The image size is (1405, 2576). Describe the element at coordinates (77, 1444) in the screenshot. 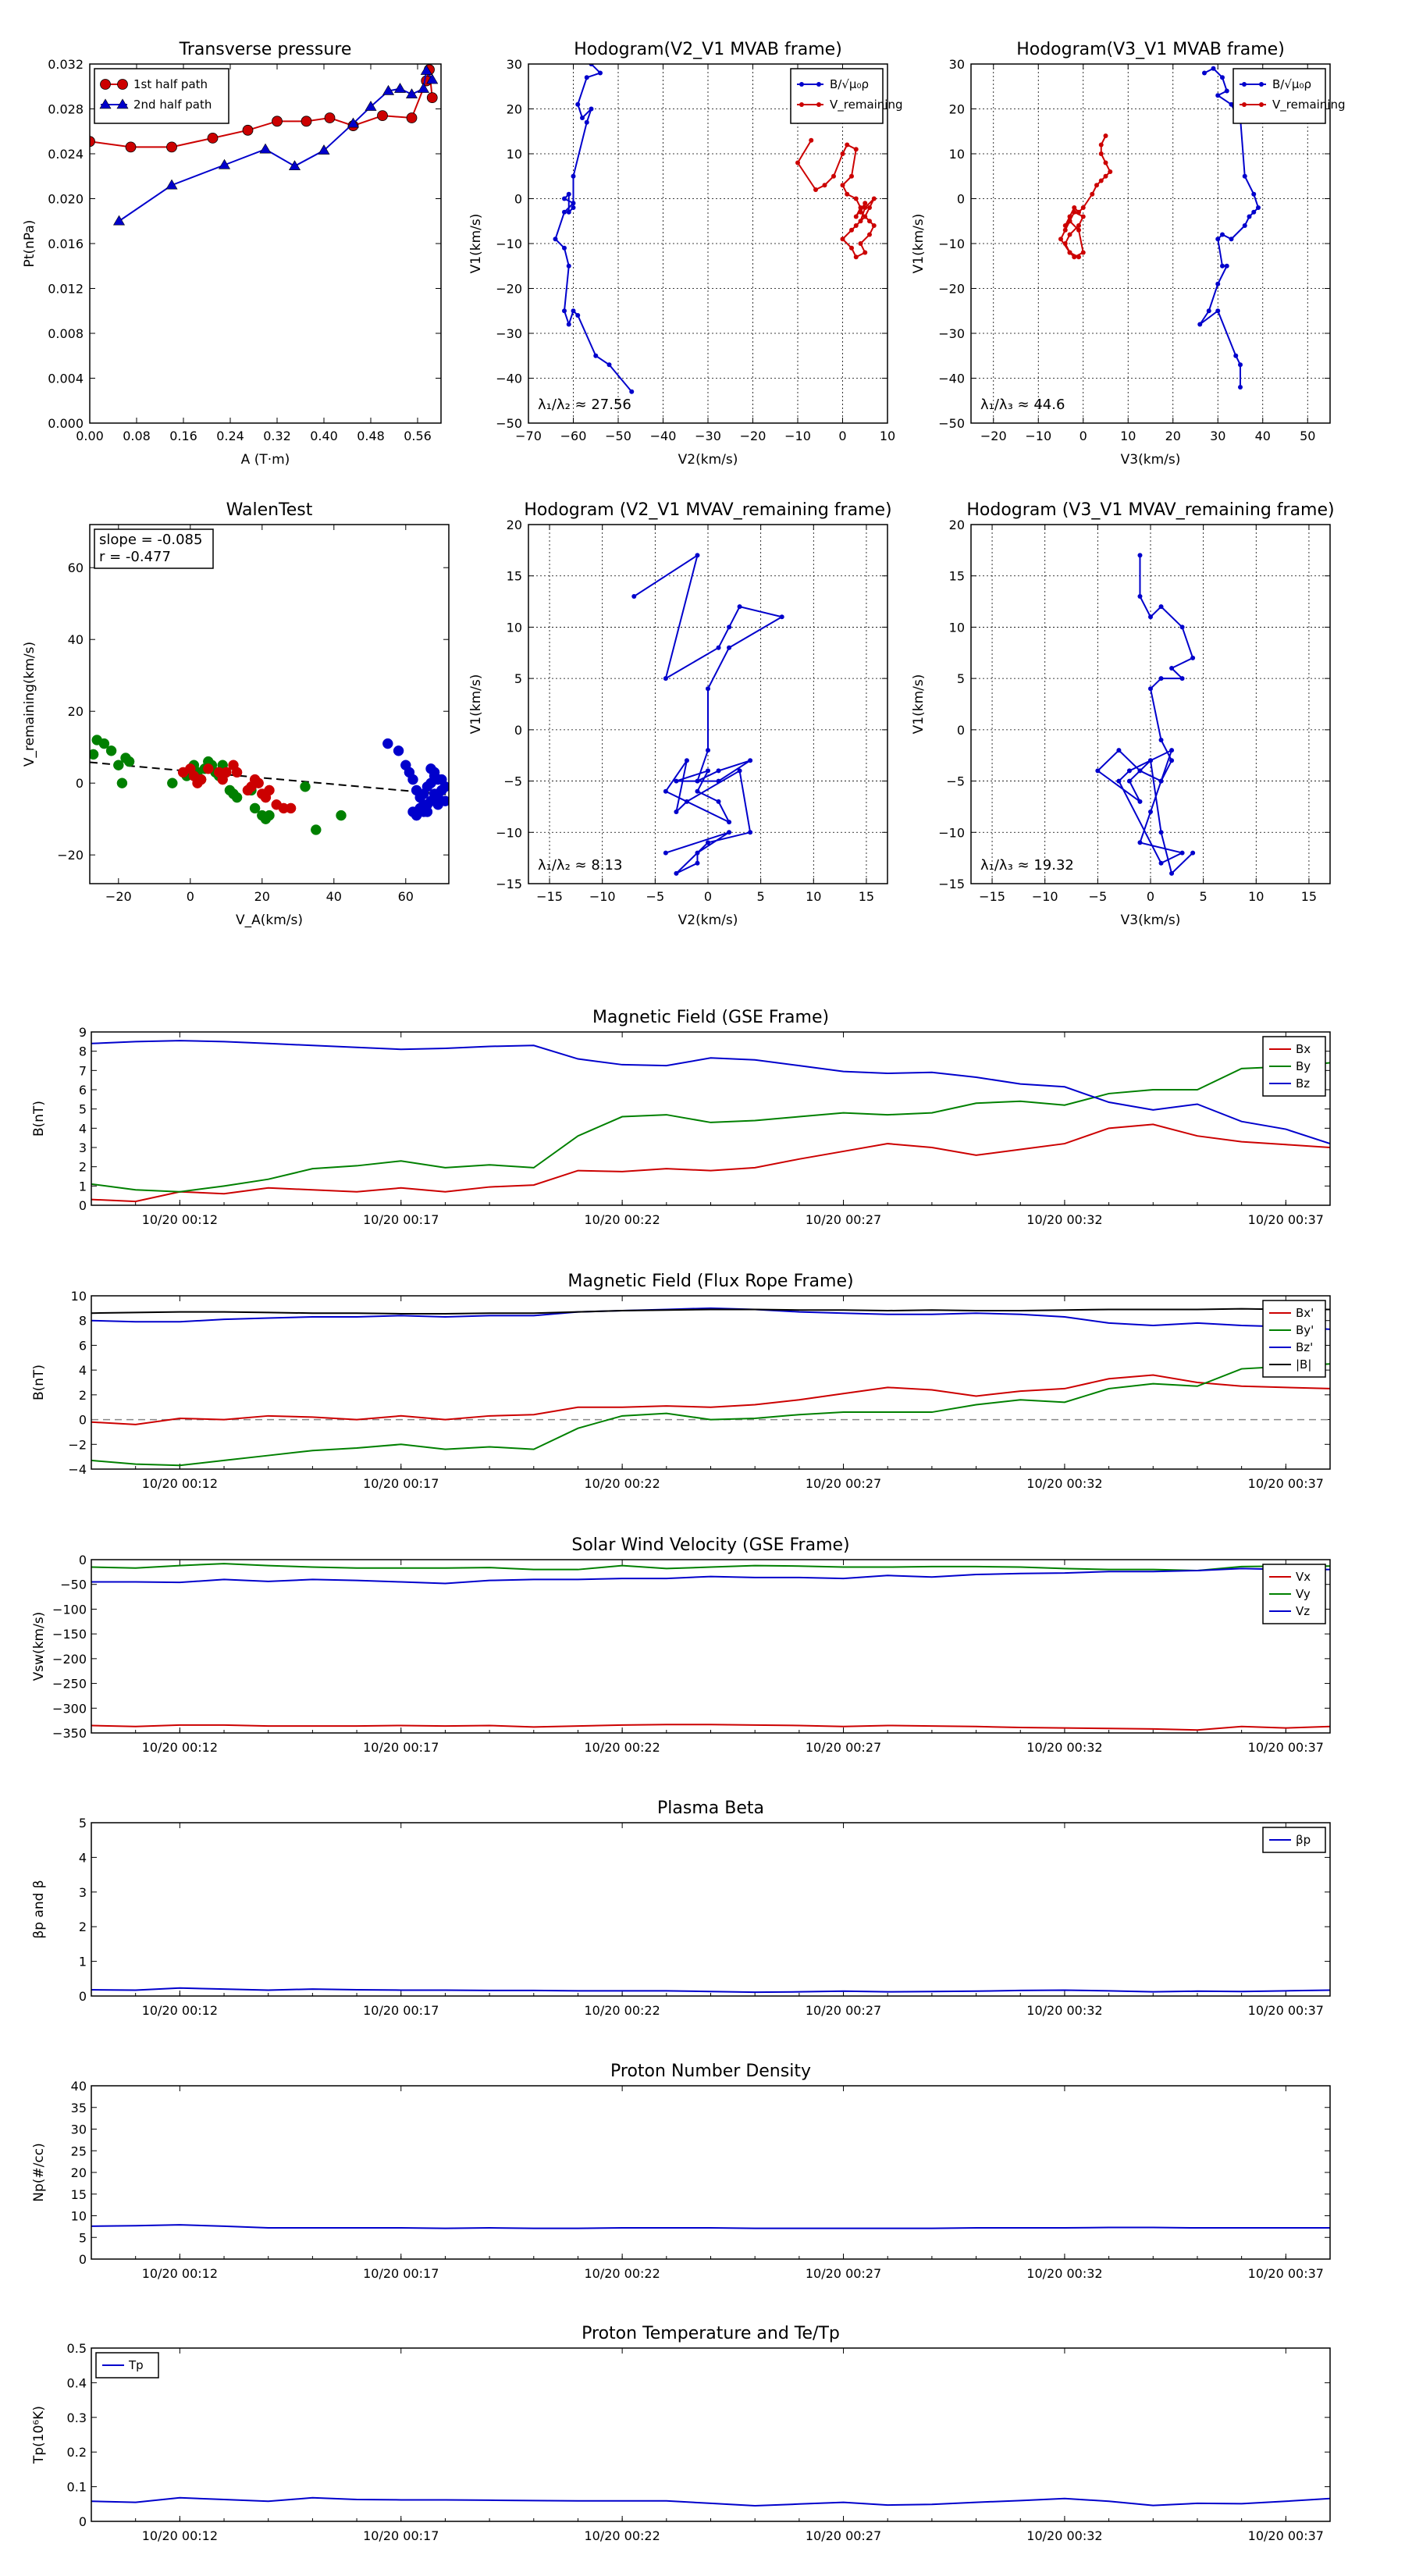

I see `y-tick-label: −2` at that location.